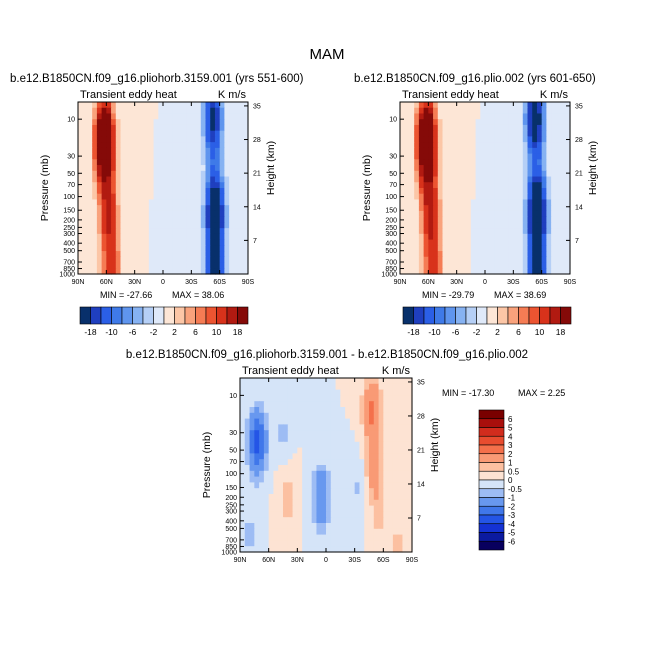 This screenshot has width=654, height=654. What do you see at coordinates (231, 488) in the screenshot?
I see `y-tick-label: 150` at bounding box center [231, 488].